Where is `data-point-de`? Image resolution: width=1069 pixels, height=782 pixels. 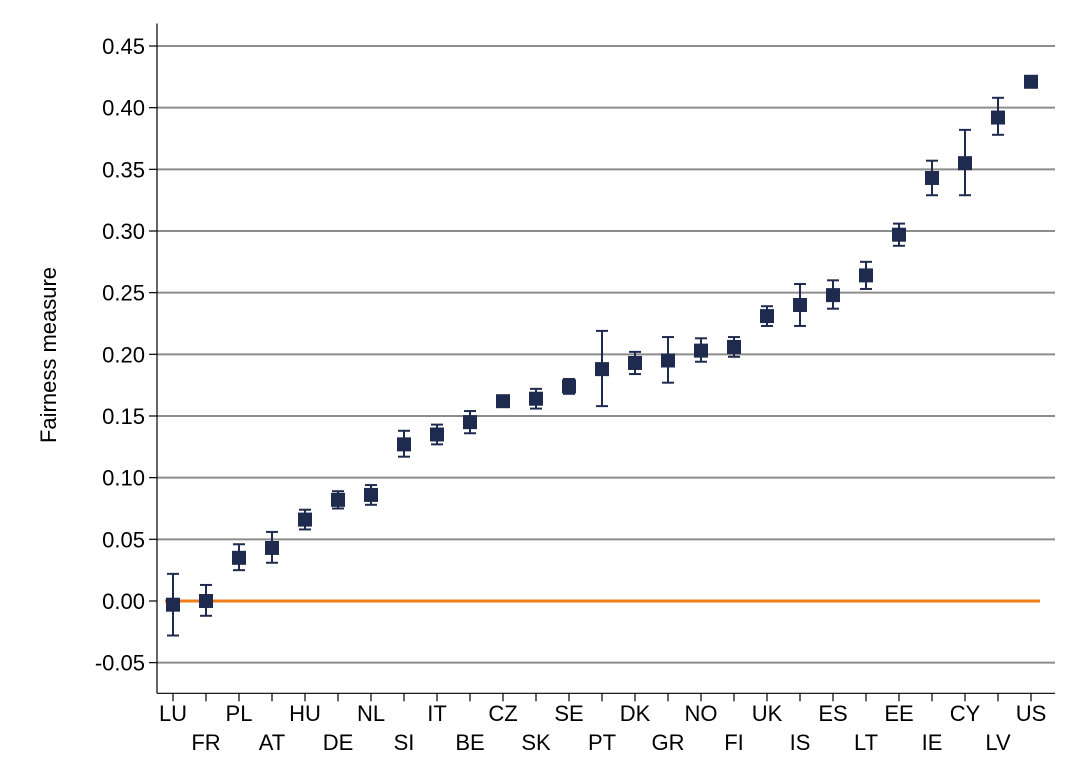 data-point-de is located at coordinates (338, 500).